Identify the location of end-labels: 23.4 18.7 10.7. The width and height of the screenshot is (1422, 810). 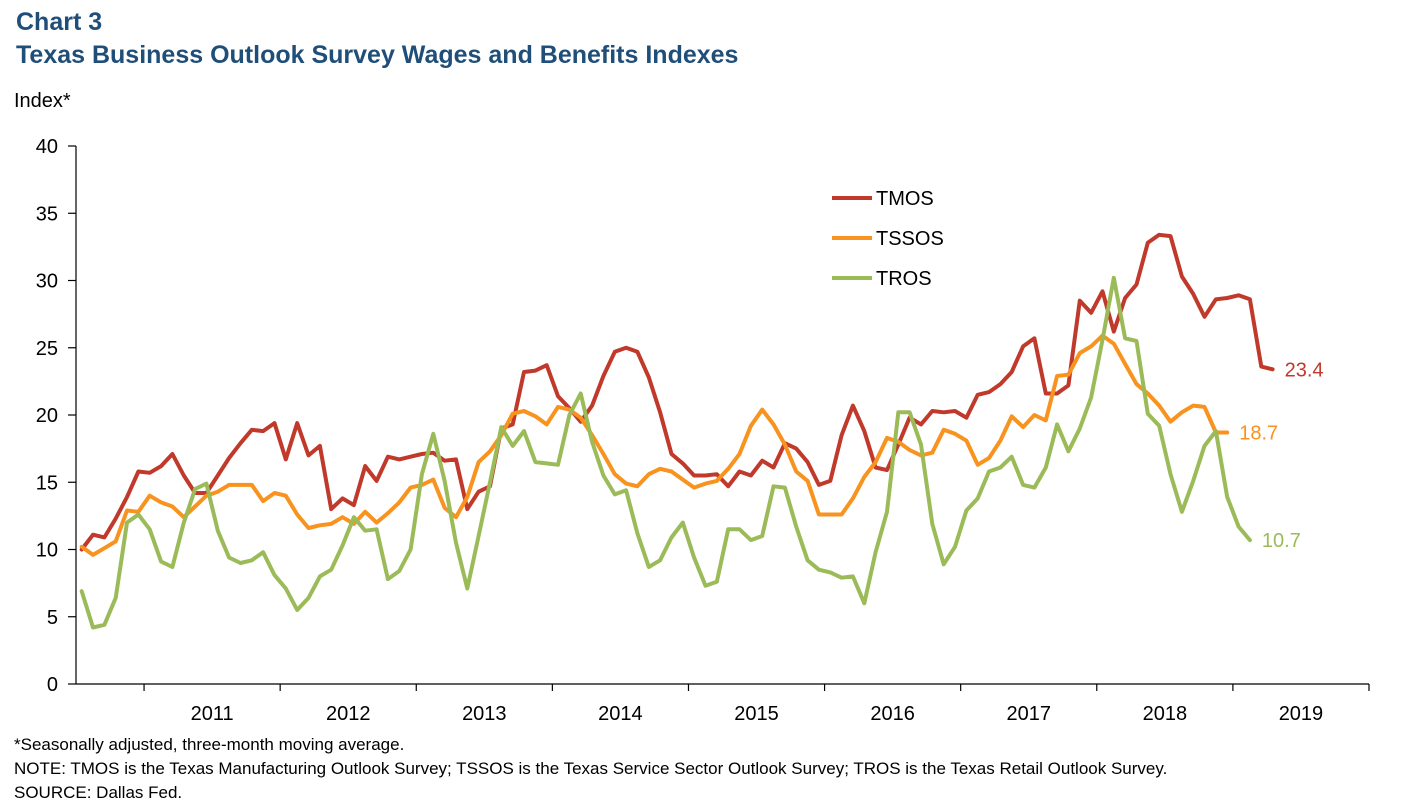
(1281, 455).